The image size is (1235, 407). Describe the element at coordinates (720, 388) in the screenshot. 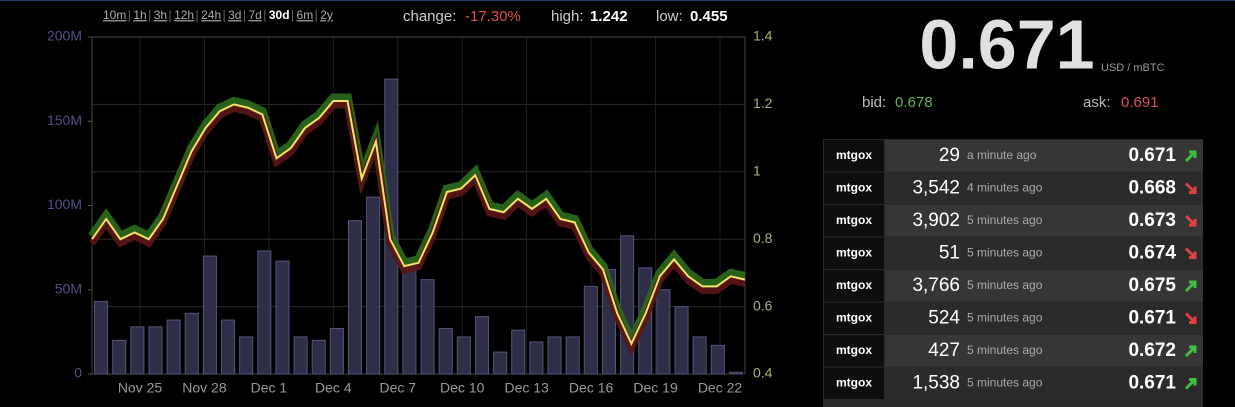

I see `x-tick-label: Dec 22` at that location.